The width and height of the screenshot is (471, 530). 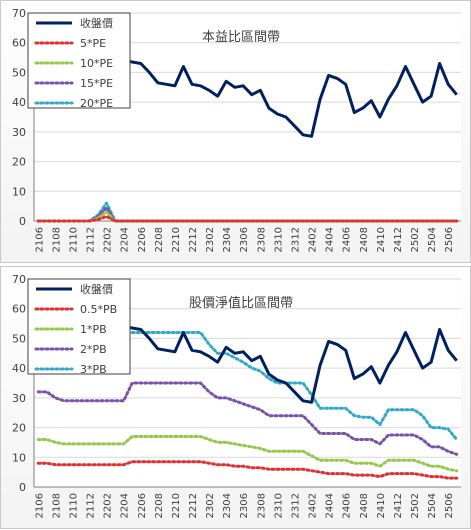 I want to click on chart-title: 股價淨值比區間帶, so click(x=241, y=303).